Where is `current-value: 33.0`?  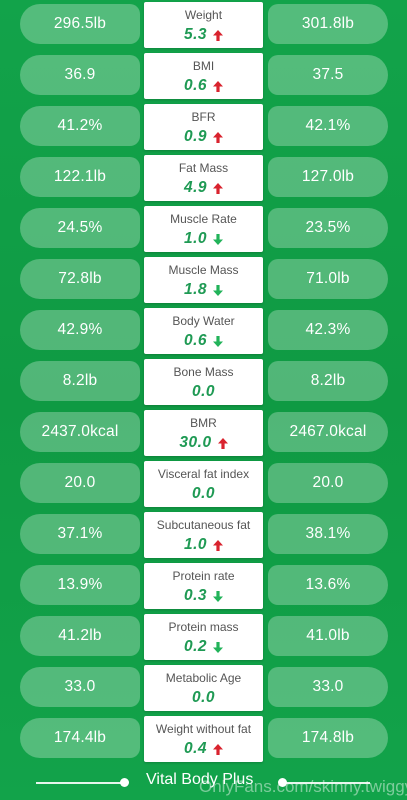 current-value: 33.0 is located at coordinates (328, 687).